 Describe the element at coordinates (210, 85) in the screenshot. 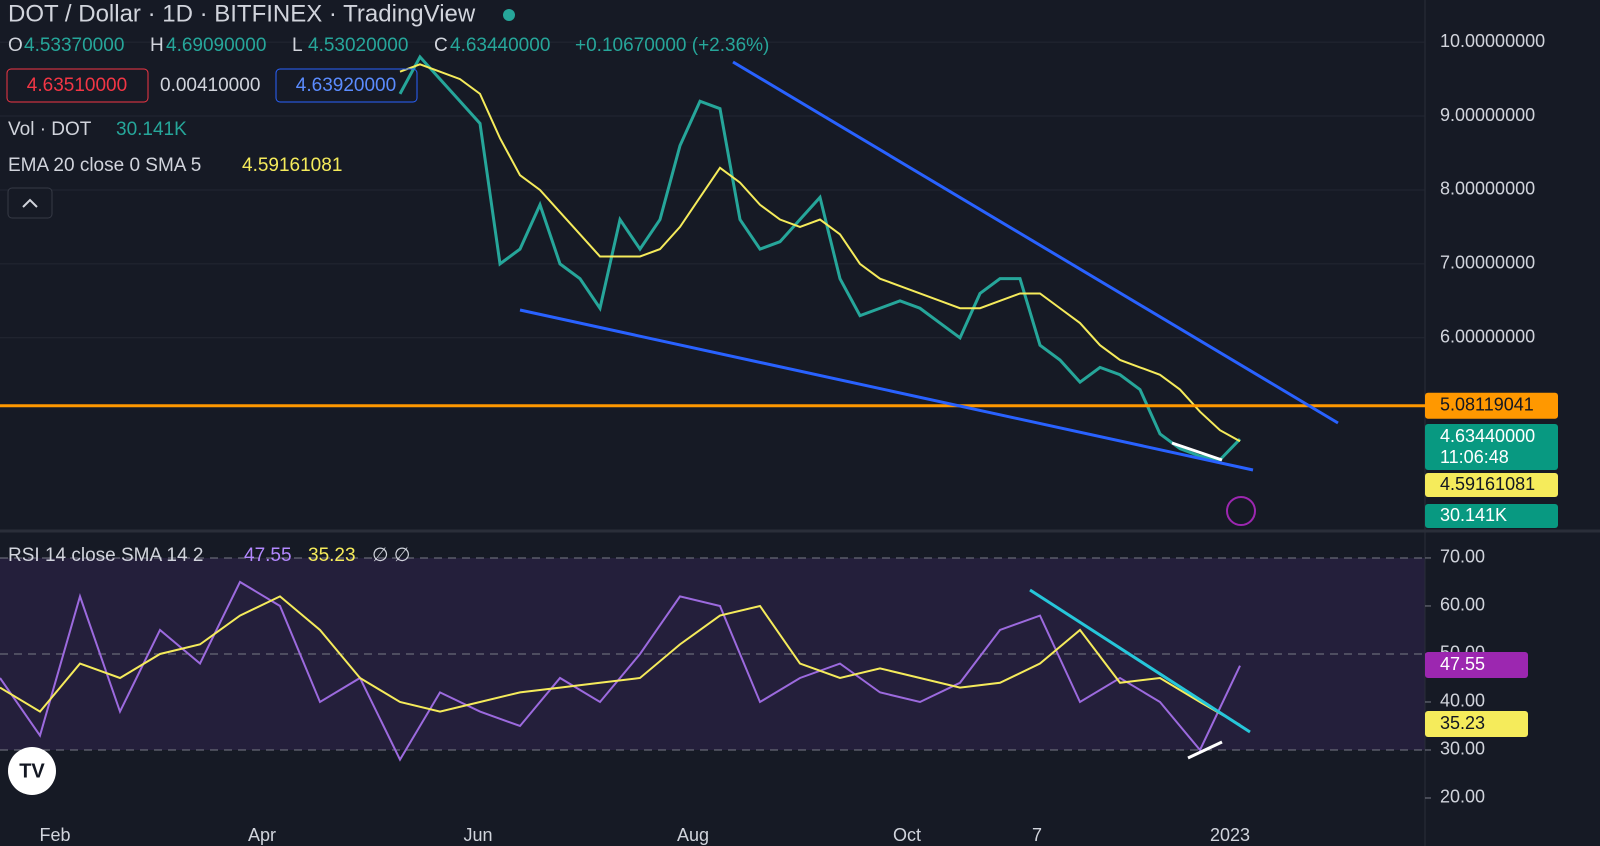

I see `spread: 0.00410000` at that location.